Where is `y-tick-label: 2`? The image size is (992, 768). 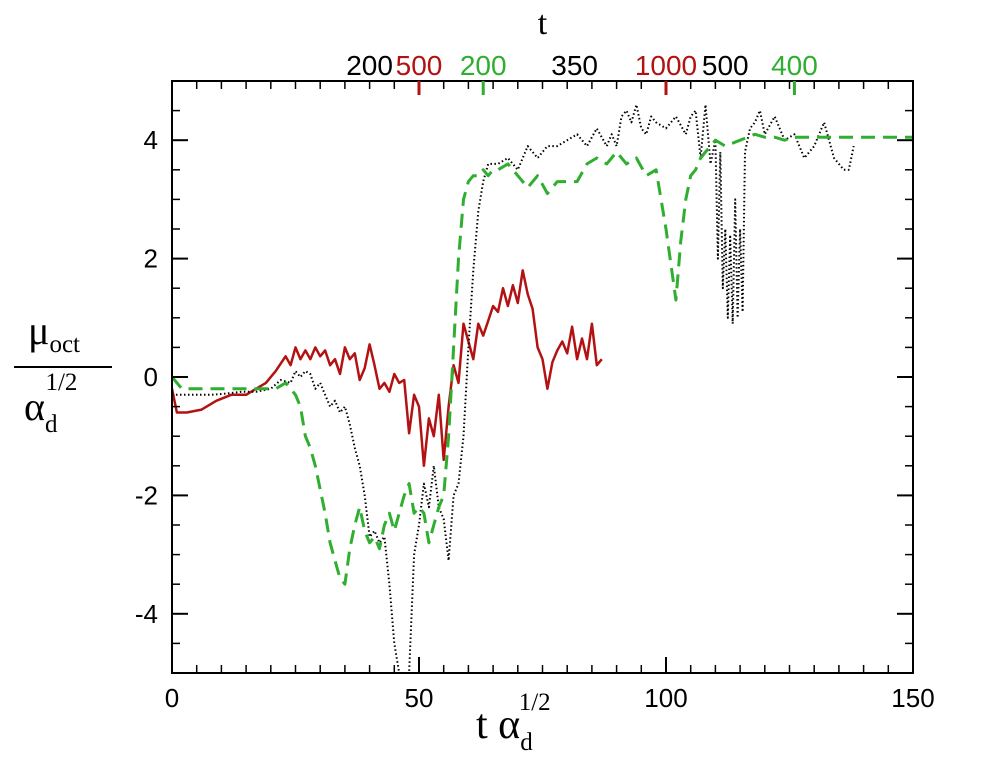
y-tick-label: 2 is located at coordinates (151, 259).